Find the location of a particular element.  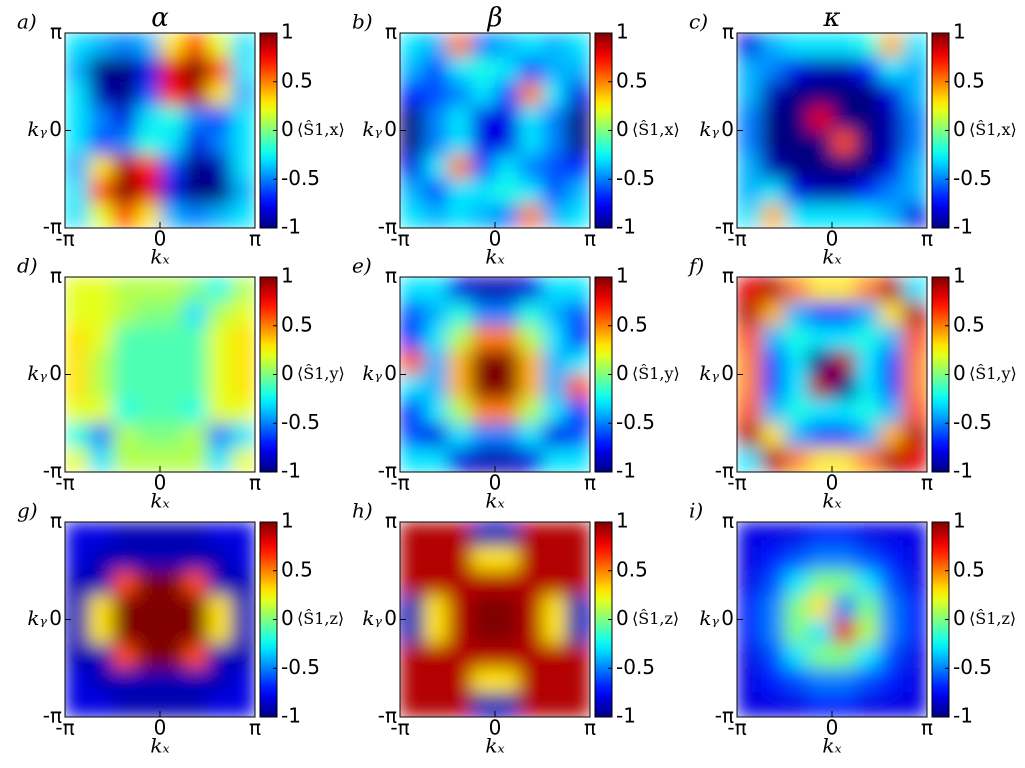

y-tick-label: 0 is located at coordinates (55, 618).